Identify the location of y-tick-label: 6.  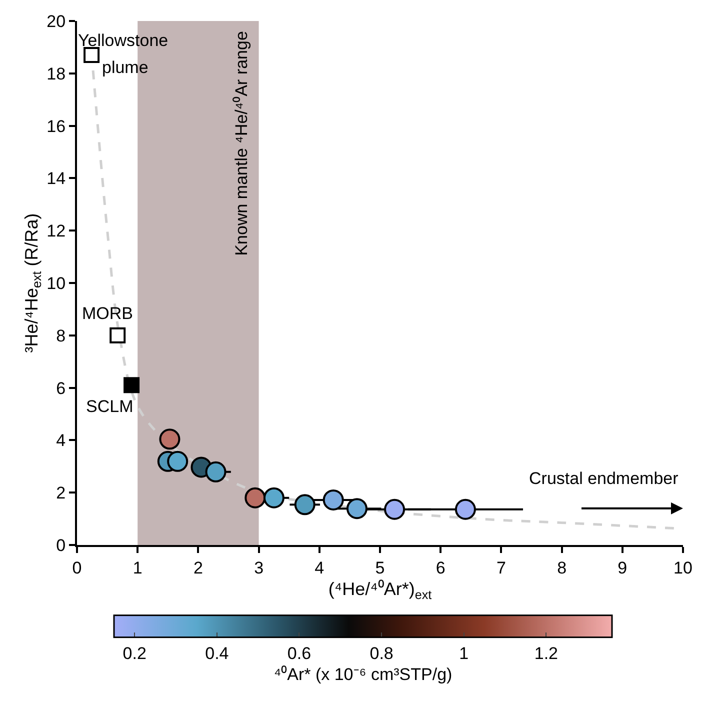
(61, 388).